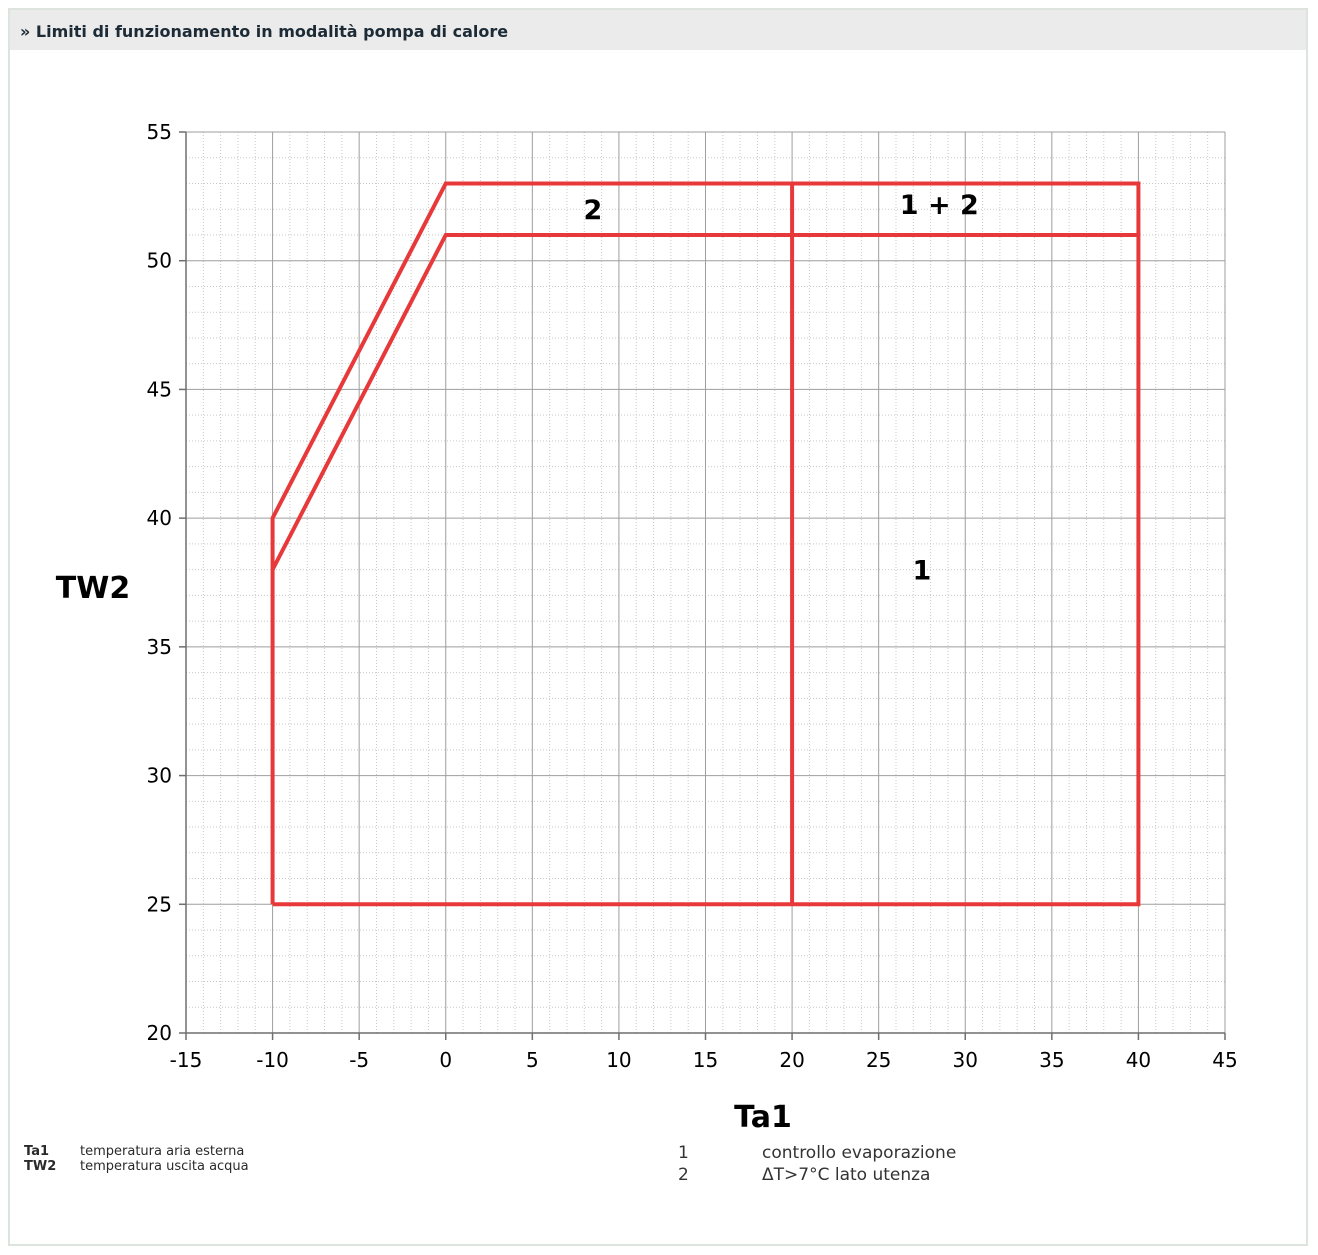  I want to click on y-tick-label: 45, so click(159, 389).